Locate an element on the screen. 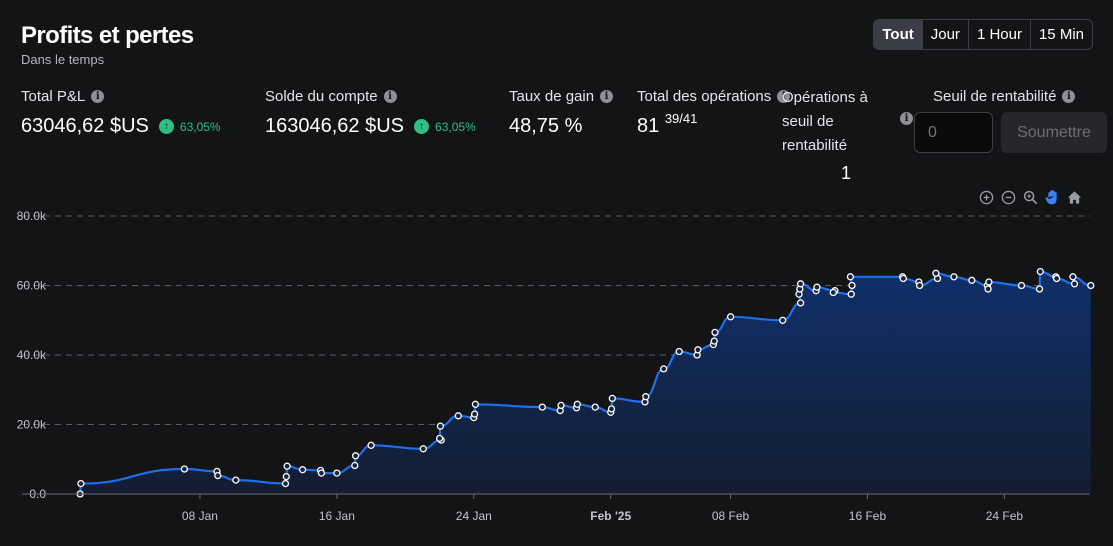  zoom-out-icon is located at coordinates (1008, 197).